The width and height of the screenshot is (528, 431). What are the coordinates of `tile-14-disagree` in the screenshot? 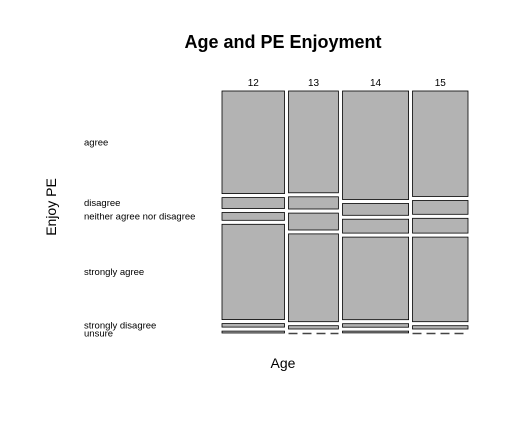 It's located at (375, 209).